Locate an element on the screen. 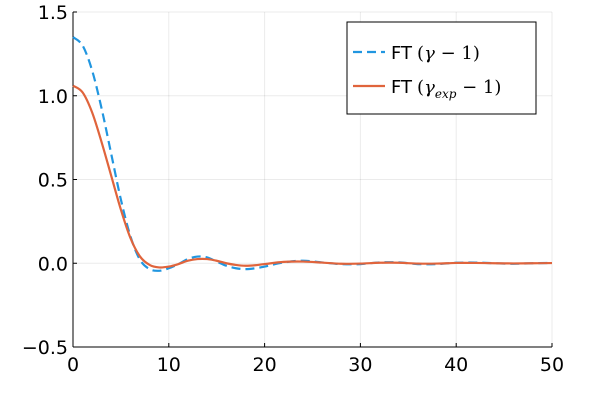  legend-box is located at coordinates (441, 68).